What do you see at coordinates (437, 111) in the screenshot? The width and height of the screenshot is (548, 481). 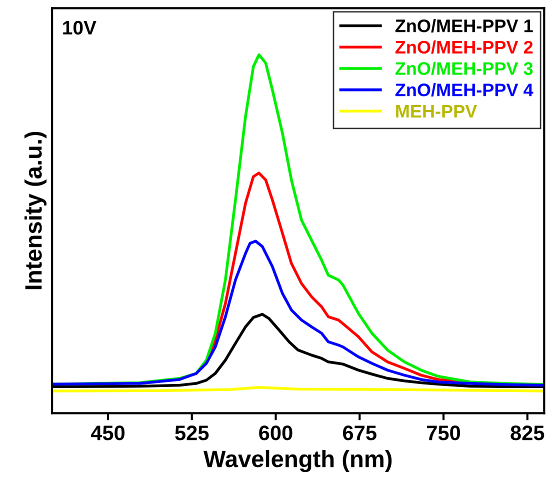 I see `legend-label: MEH-PPV` at bounding box center [437, 111].